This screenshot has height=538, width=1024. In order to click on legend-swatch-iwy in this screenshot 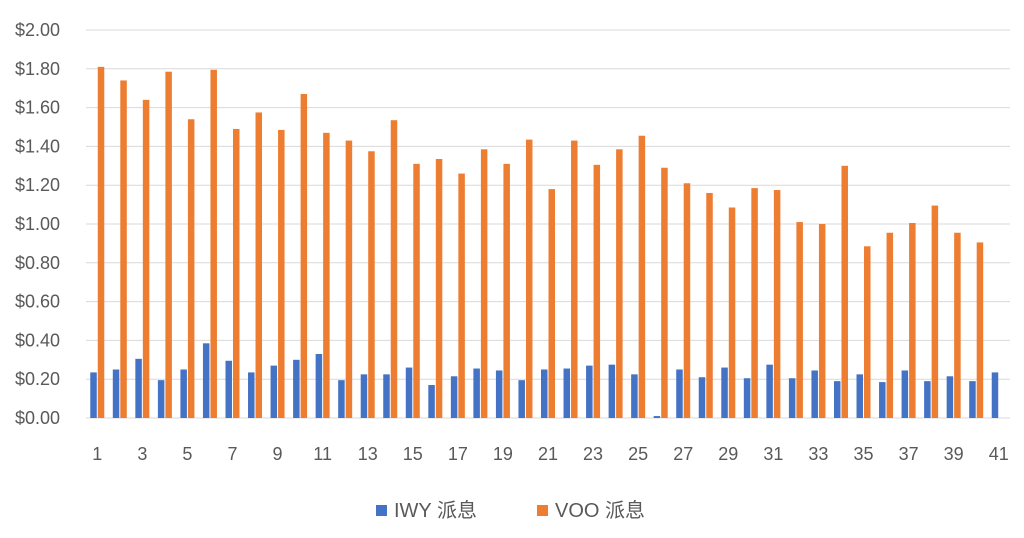, I will do `click(381, 510)`.